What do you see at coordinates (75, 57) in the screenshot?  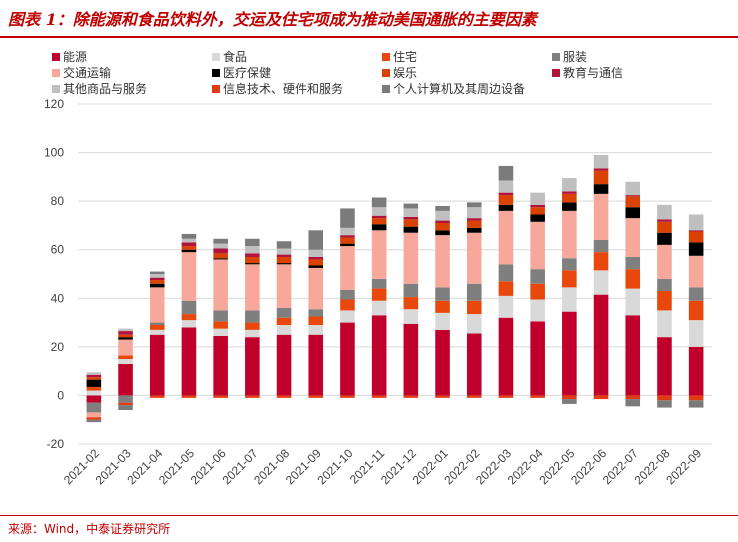 I see `legend-label: 能源` at bounding box center [75, 57].